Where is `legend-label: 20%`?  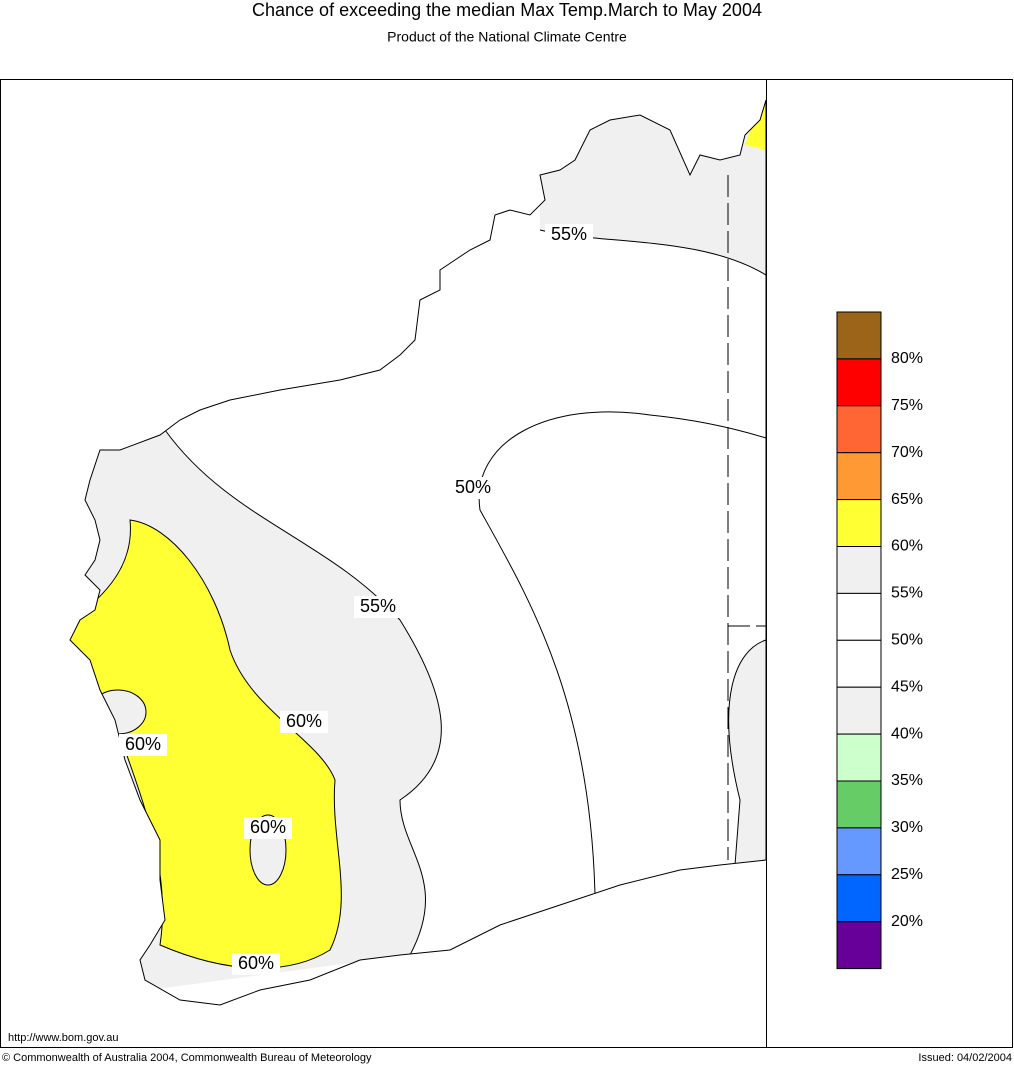 legend-label: 20% is located at coordinates (907, 921).